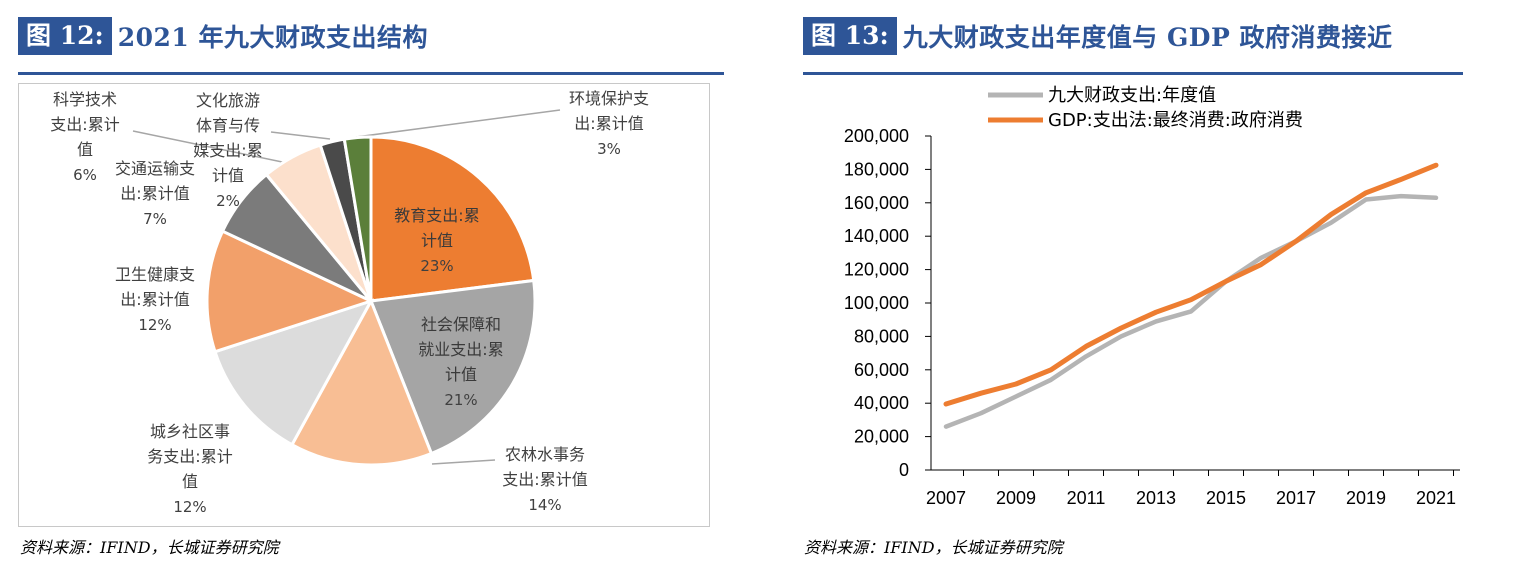 Image resolution: width=1523 pixels, height=567 pixels. I want to click on y-tick-label: 100,000, so click(876, 303).